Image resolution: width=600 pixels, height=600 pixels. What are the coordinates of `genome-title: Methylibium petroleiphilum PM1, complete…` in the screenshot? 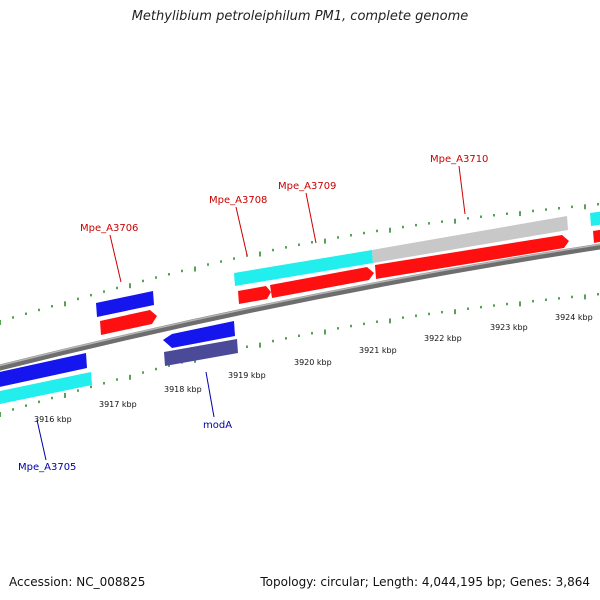 It's located at (300, 16).